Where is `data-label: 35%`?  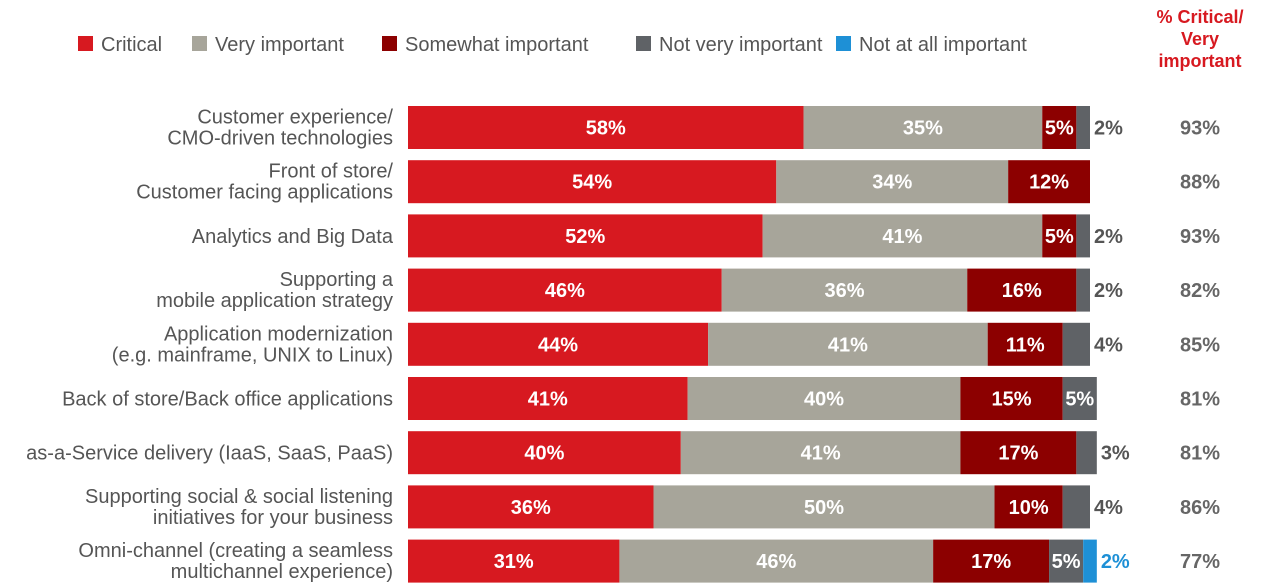 data-label: 35% is located at coordinates (923, 129).